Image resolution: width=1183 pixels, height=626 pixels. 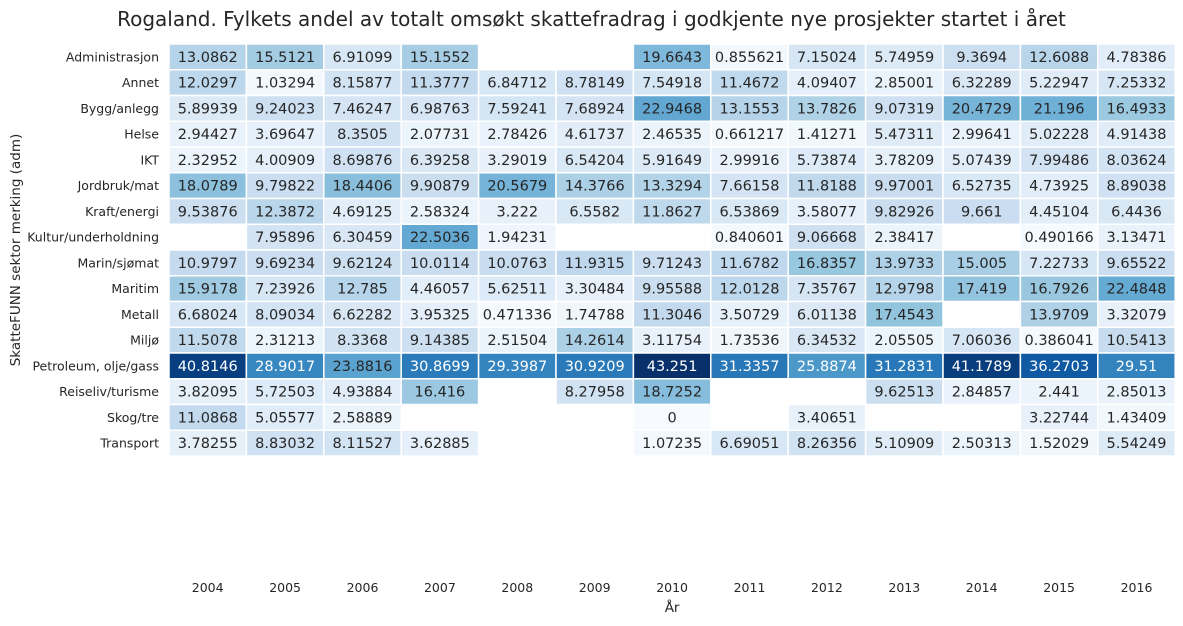 What do you see at coordinates (1059, 264) in the screenshot?
I see `cell-value-label: 7.22733` at bounding box center [1059, 264].